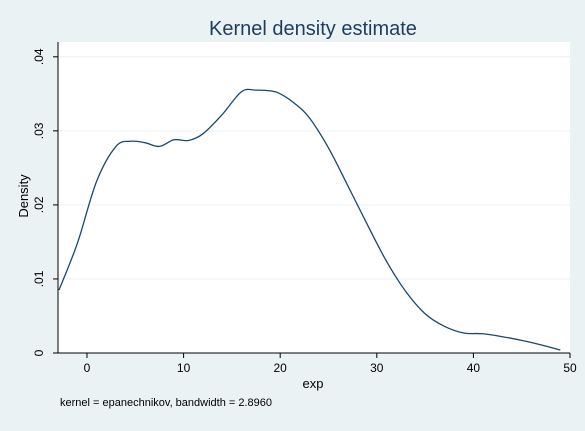 The image size is (585, 431). Describe the element at coordinates (313, 29) in the screenshot. I see `chart-title: Kernel density estimate` at that location.